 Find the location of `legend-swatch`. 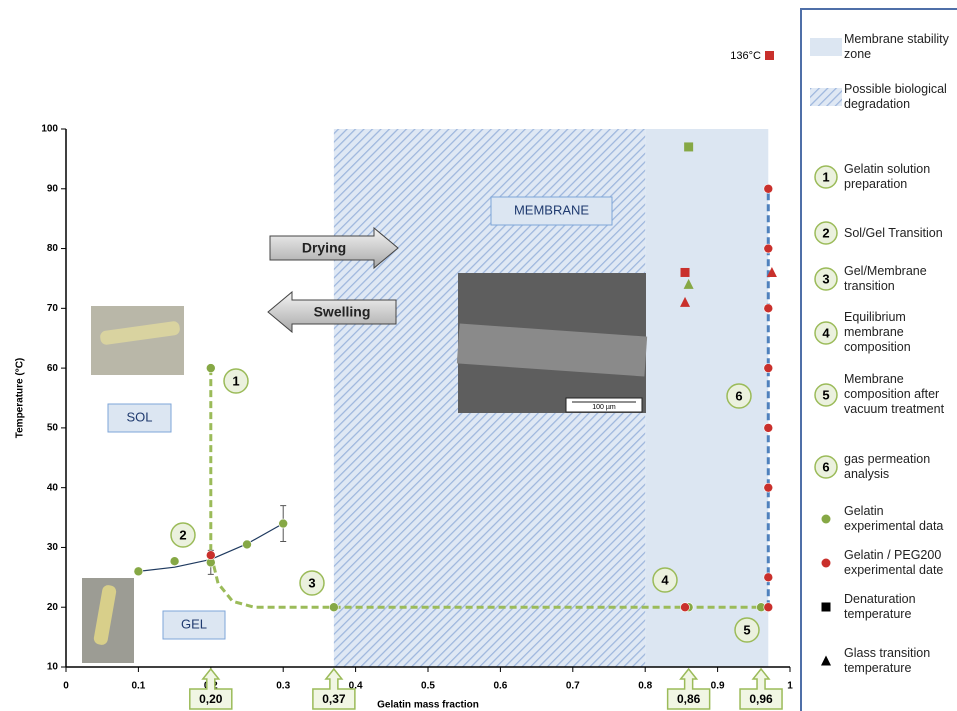

legend-swatch is located at coordinates (826, 97).